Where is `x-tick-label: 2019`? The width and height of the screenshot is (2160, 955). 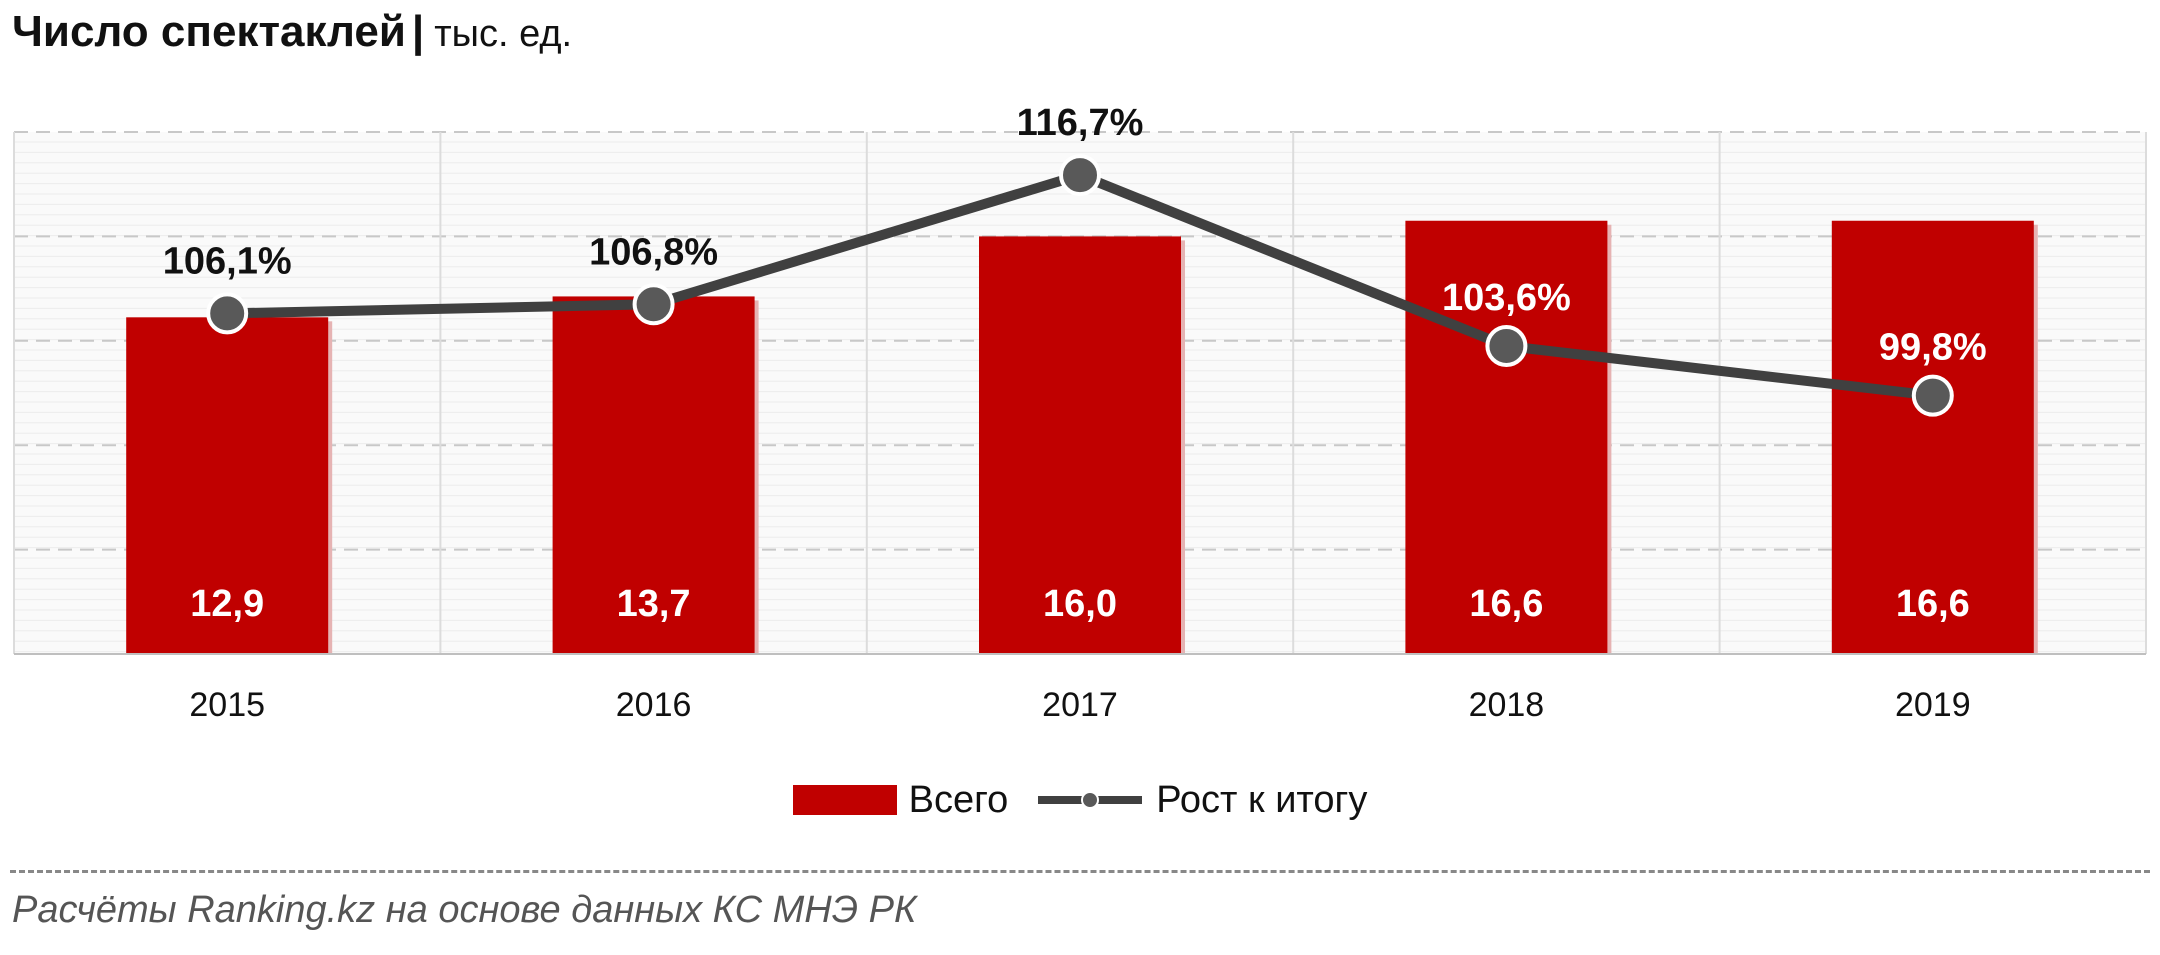 x-tick-label: 2019 is located at coordinates (1933, 705).